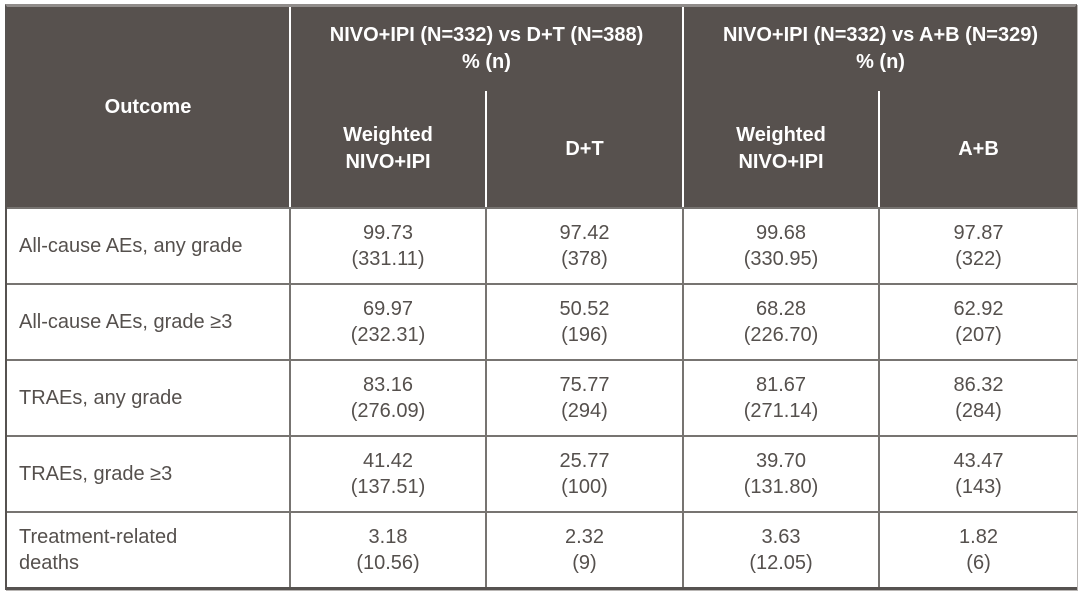 The height and width of the screenshot is (601, 1080). What do you see at coordinates (978, 473) in the screenshot?
I see `value-cell: 43.47 (143)` at bounding box center [978, 473].